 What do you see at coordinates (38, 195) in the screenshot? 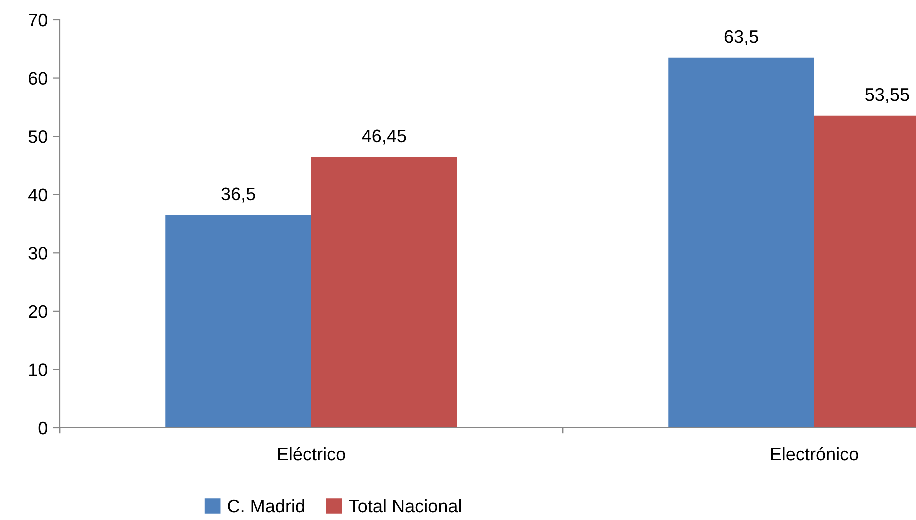
I see `y-tick-label: 40` at bounding box center [38, 195].